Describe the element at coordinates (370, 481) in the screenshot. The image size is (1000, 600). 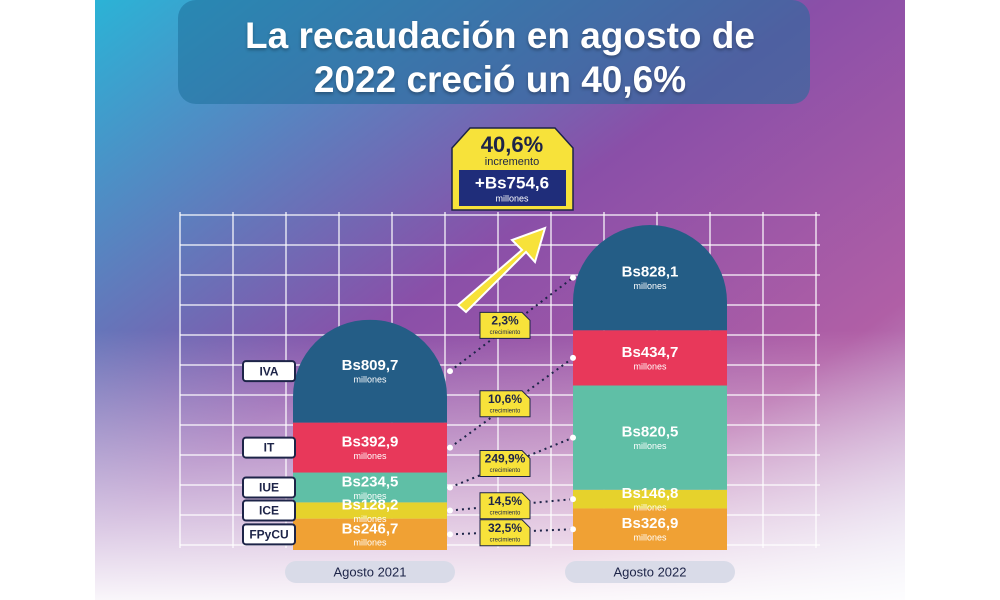
I see `value-label: Bs234,5` at that location.